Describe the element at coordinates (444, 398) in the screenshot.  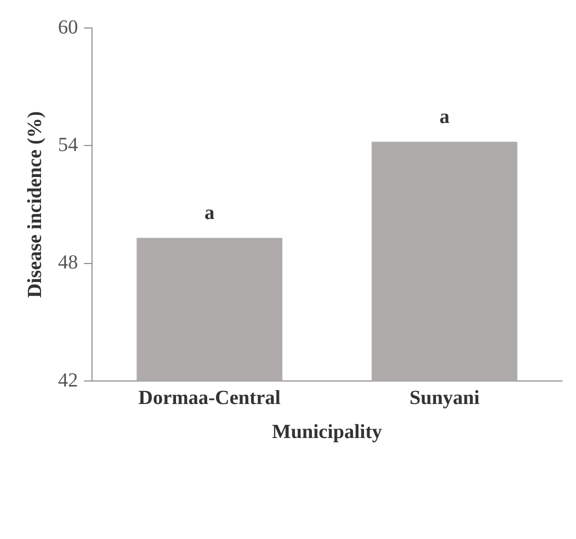
I see `x-tick-label: Sunyani` at that location.